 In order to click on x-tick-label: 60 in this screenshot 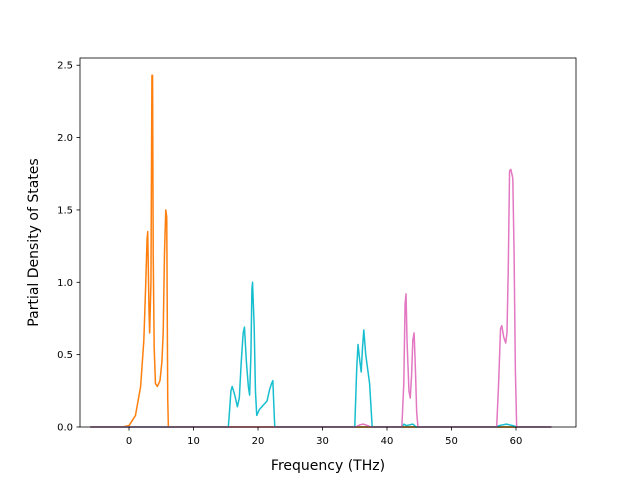, I will do `click(516, 441)`.